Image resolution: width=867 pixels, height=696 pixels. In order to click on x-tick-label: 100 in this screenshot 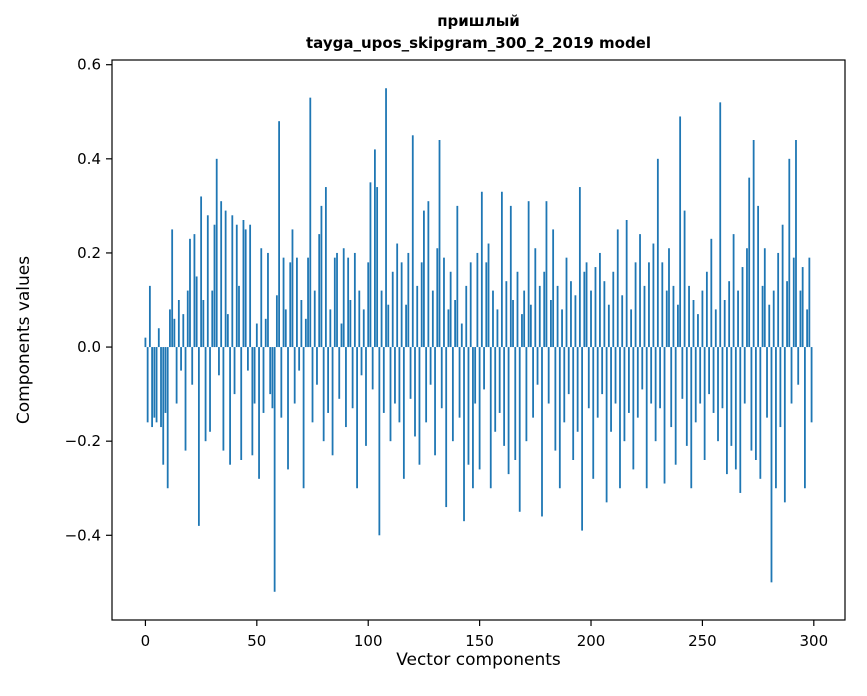, I will do `click(368, 641)`.